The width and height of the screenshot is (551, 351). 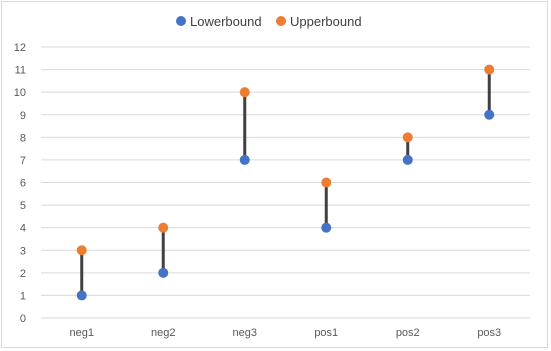 I want to click on x-tick-label-pos2: pos2, so click(x=408, y=333).